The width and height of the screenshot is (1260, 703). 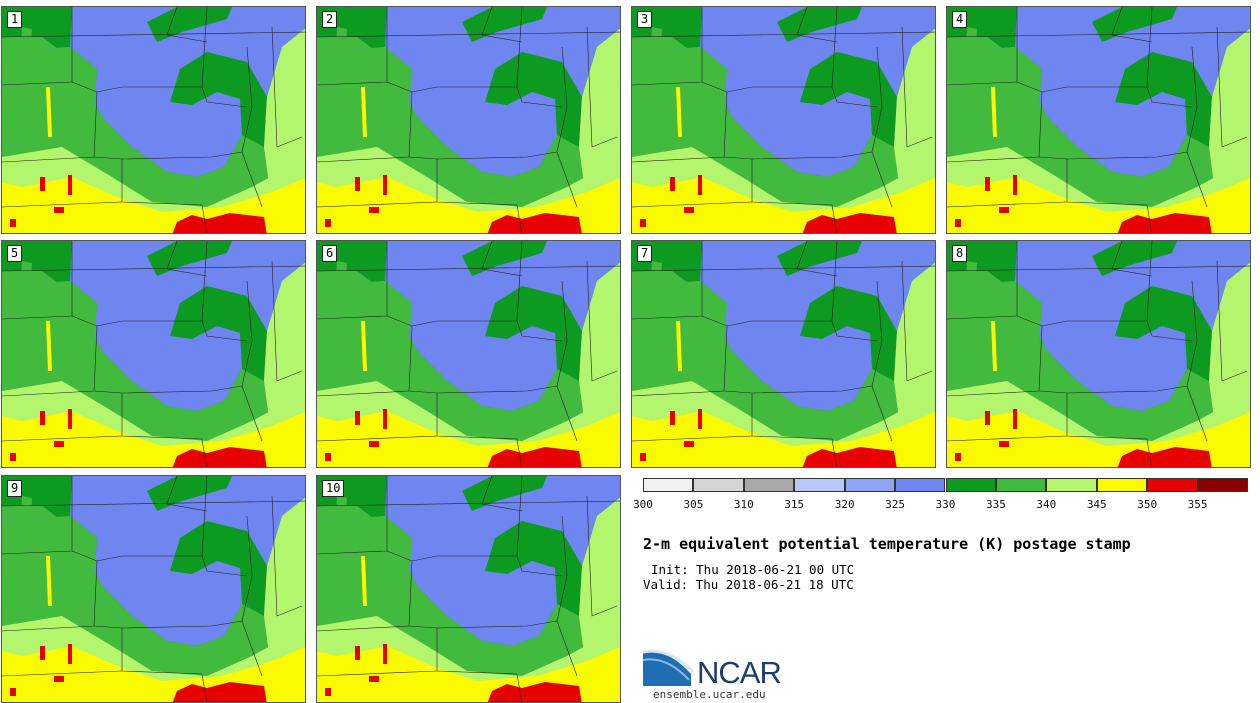 I want to click on color-scale-tick-label: 335, so click(x=995, y=504).